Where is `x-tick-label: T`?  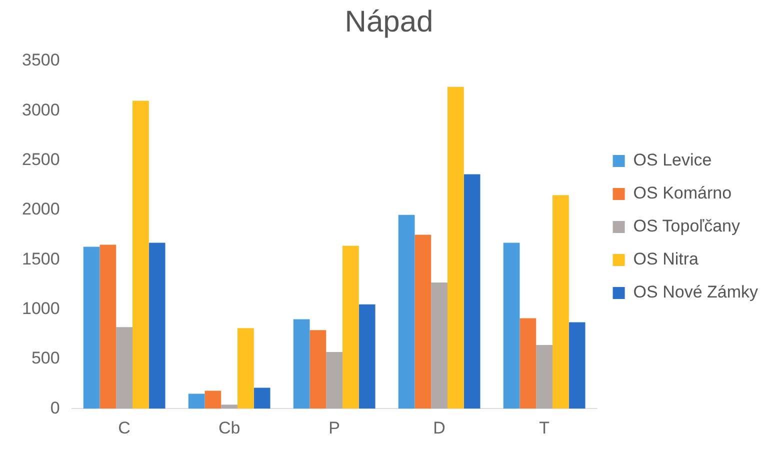 x-tick-label: T is located at coordinates (544, 428).